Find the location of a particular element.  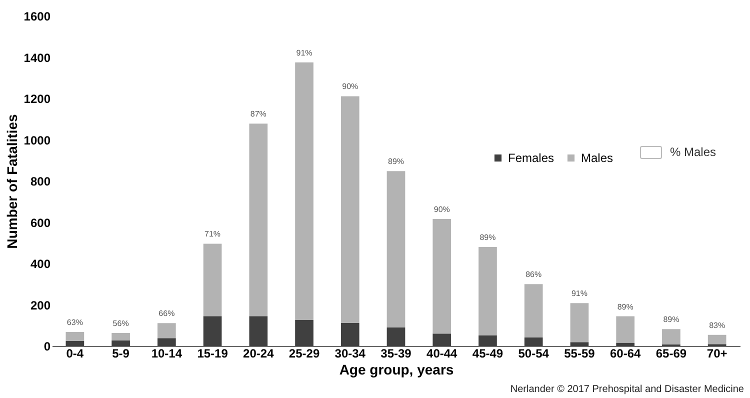

y-axis-title: Number of Fatalities is located at coordinates (12, 181).